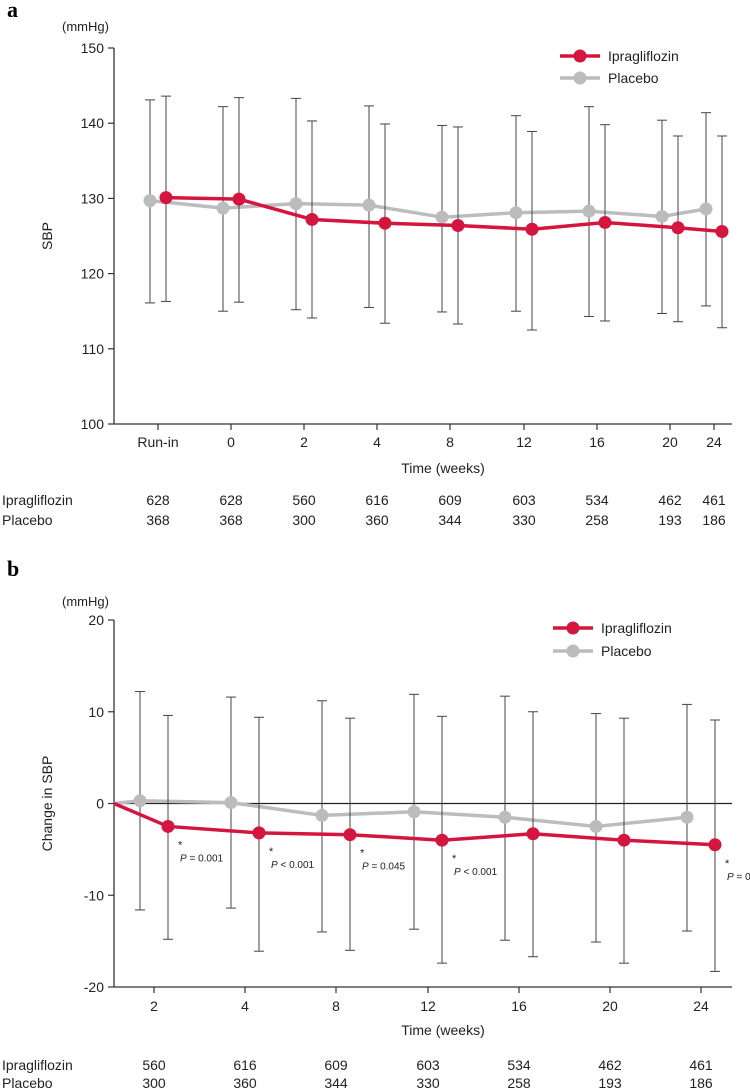 This screenshot has width=750, height=1092. I want to click on panel-b-y-tick-label: -10, so click(94, 895).